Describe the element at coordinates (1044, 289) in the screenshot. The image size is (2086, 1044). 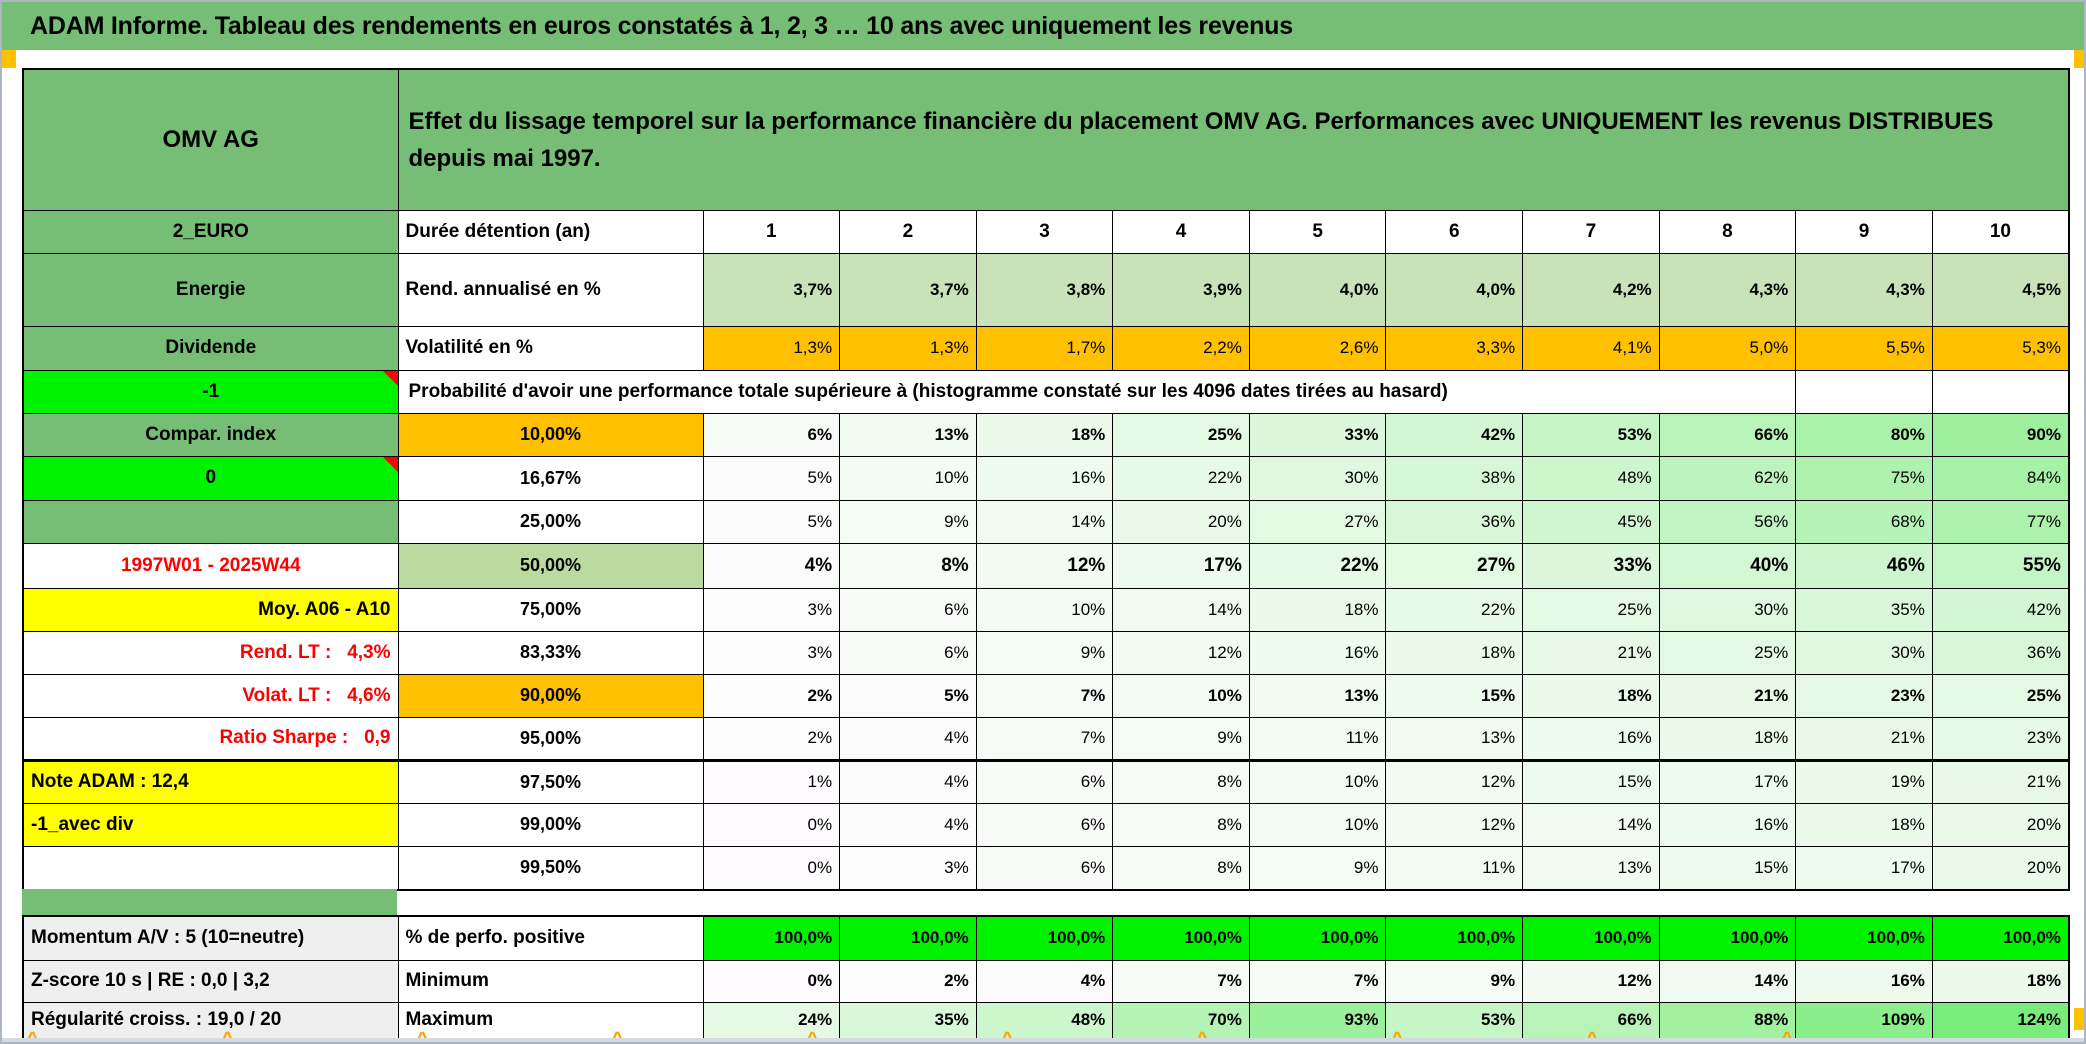
I see `rend-value-cell: 3,8%` at that location.